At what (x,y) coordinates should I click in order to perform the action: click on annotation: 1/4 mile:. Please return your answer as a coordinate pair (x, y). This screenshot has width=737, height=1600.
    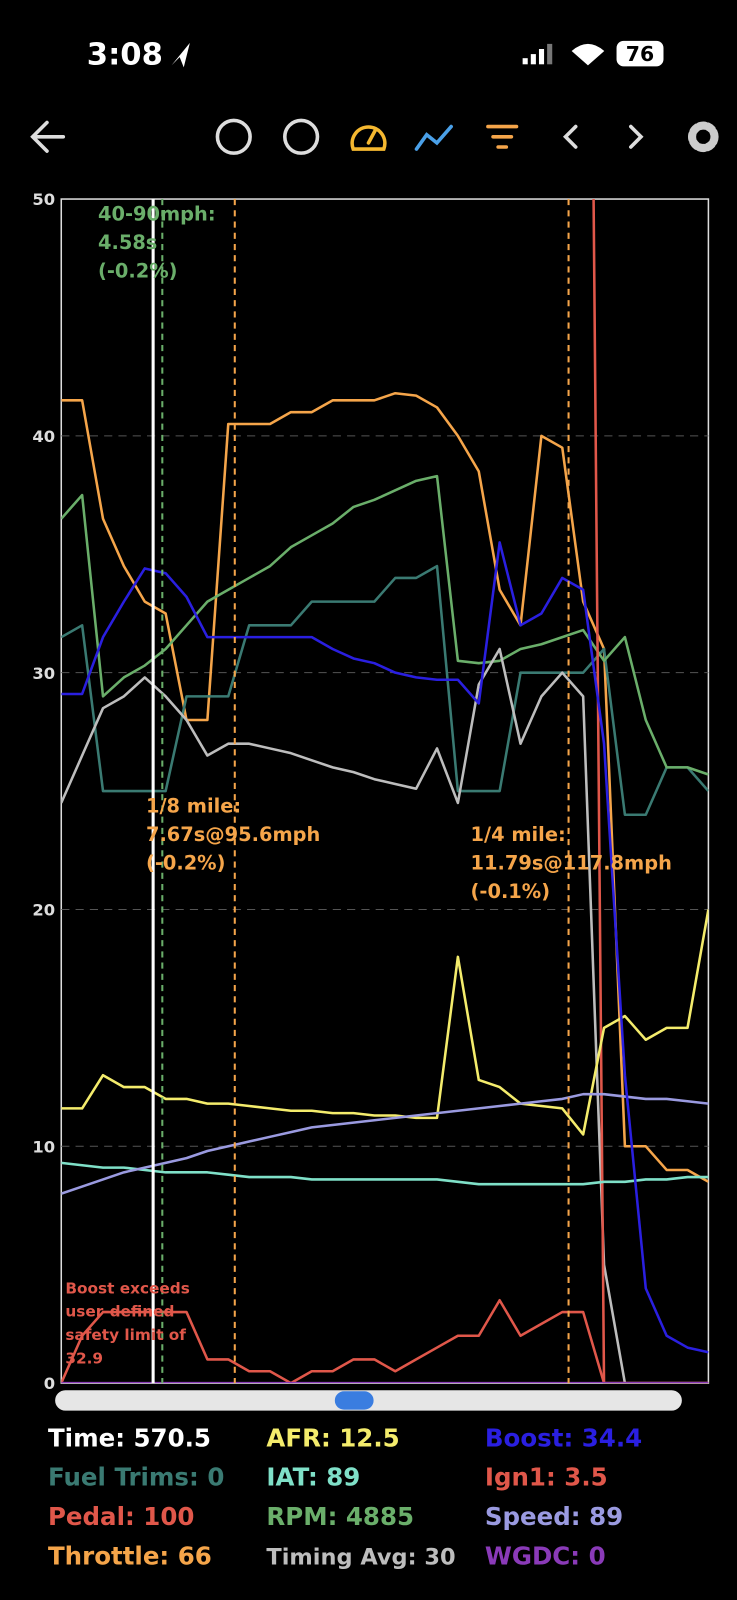
    Looking at the image, I should click on (518, 834).